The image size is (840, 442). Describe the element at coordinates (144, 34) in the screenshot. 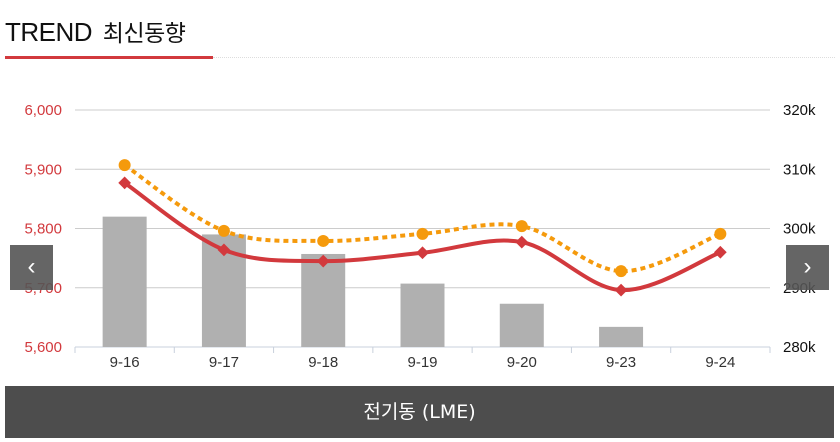

I see `title-ko: 최신동향` at that location.